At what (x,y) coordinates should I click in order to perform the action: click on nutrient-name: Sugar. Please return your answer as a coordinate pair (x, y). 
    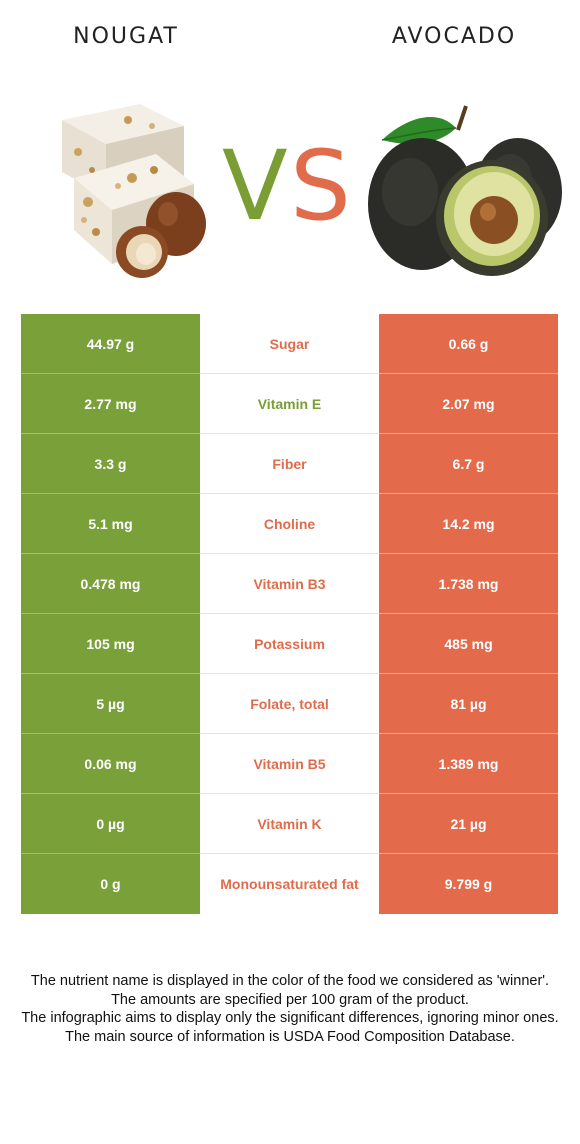
    Looking at the image, I should click on (289, 344).